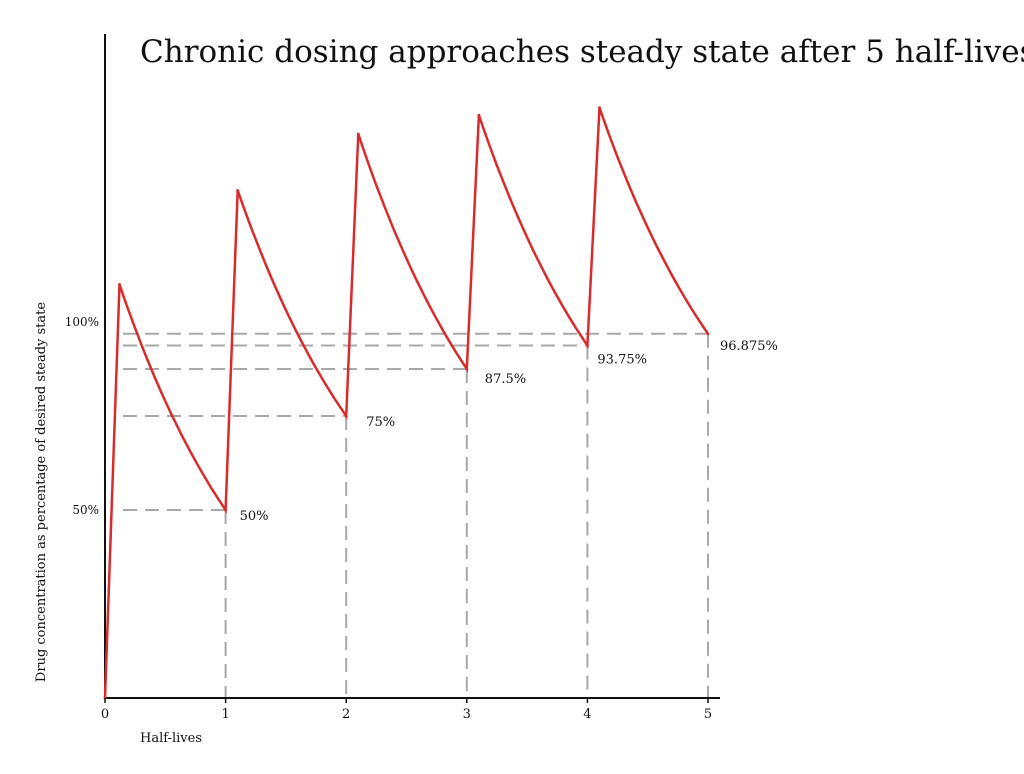 The height and width of the screenshot is (774, 1024). I want to click on annotation-93.75%: 93.75%, so click(622, 360).